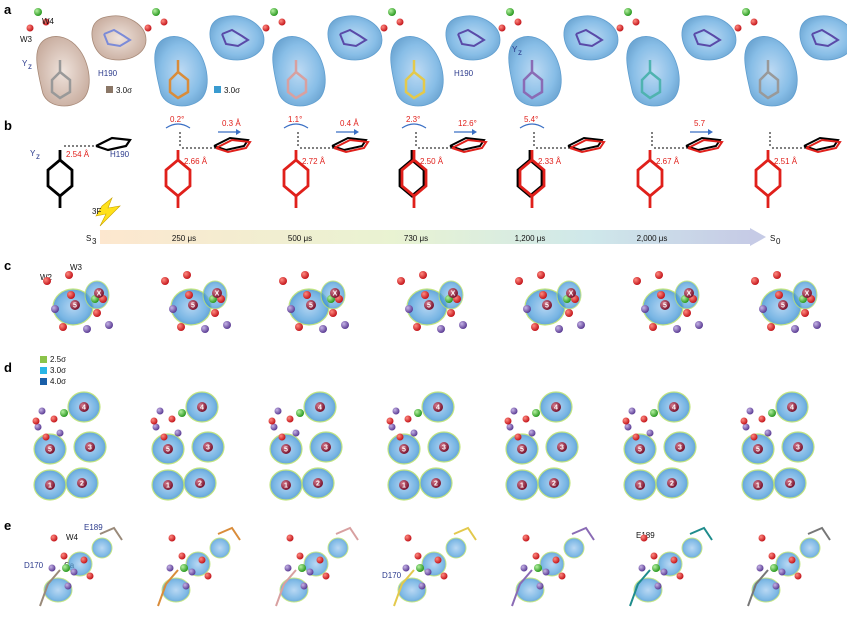 The height and width of the screenshot is (619, 847). Describe the element at coordinates (772, 238) in the screenshot. I see `timeline-end: S` at that location.